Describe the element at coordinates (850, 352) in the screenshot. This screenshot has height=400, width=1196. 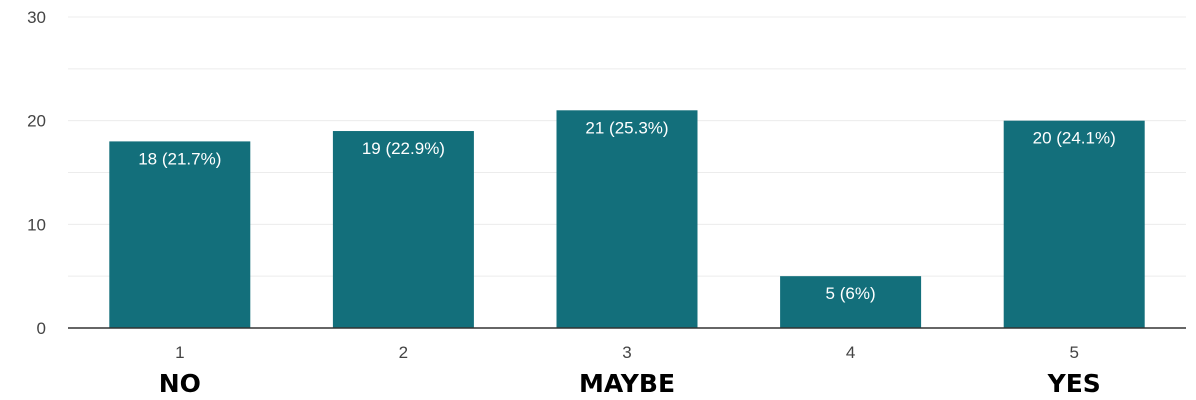
I see `x-tick-label: 4` at that location.